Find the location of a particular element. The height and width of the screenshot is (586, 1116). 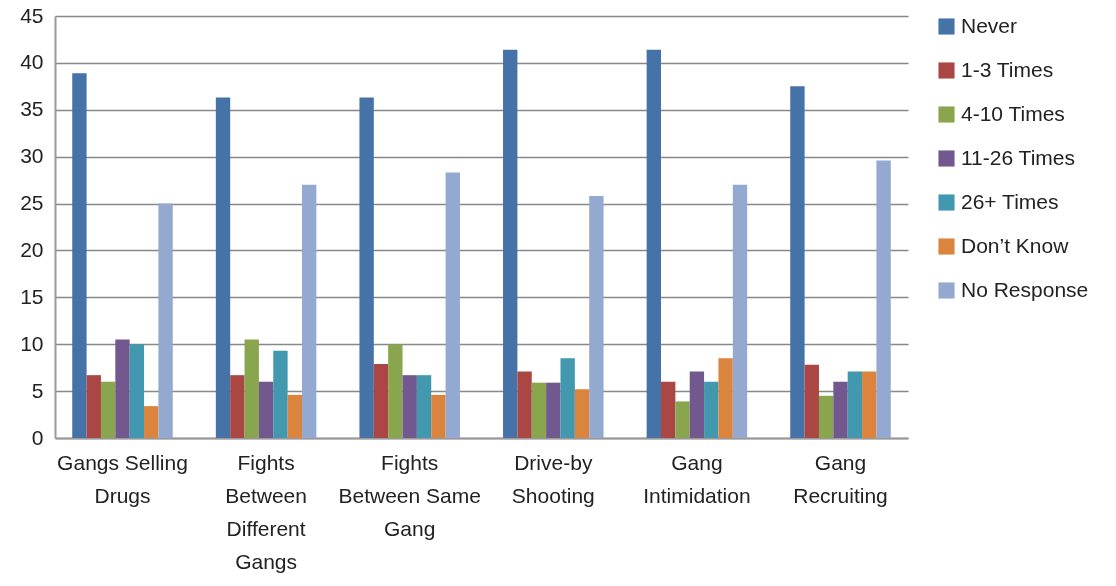

y-tick-label: 5 is located at coordinates (37, 390).